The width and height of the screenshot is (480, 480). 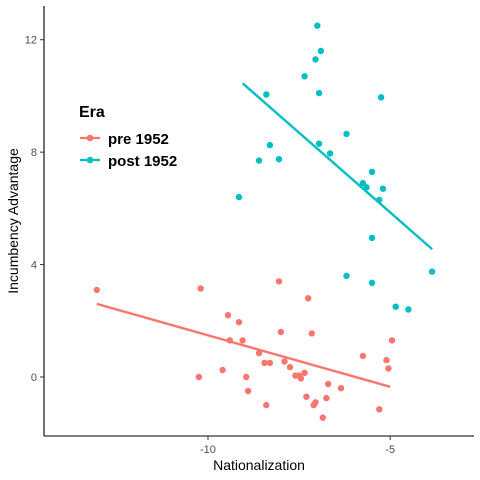 I want to click on legend-key-pre-1952-point, so click(x=90, y=138).